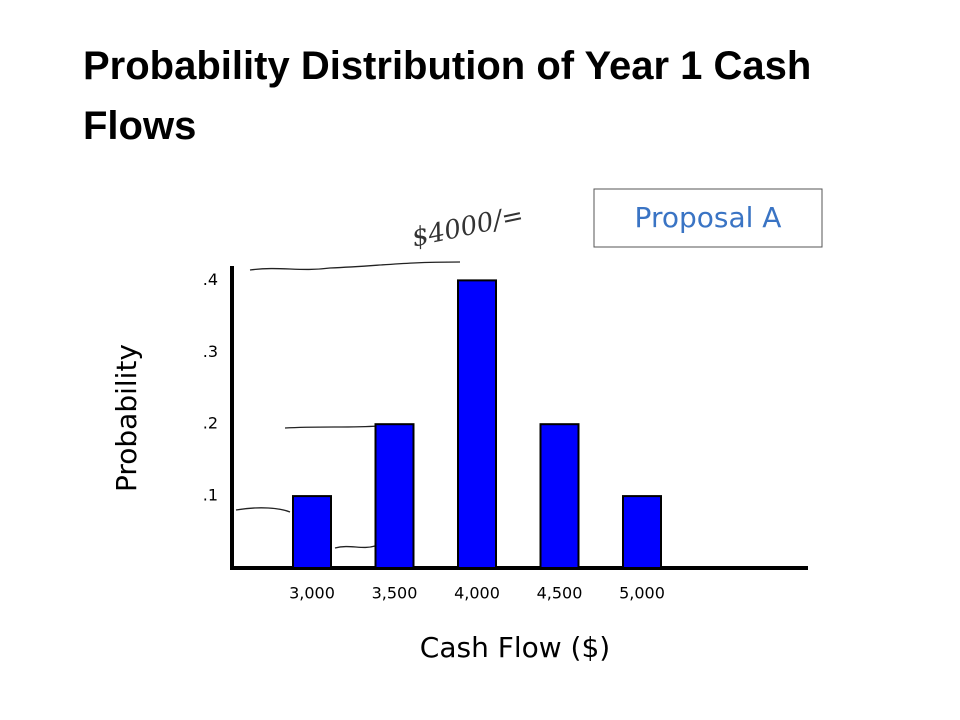 The image size is (960, 720). What do you see at coordinates (395, 593) in the screenshot?
I see `x-tick-label: 3,500` at bounding box center [395, 593].